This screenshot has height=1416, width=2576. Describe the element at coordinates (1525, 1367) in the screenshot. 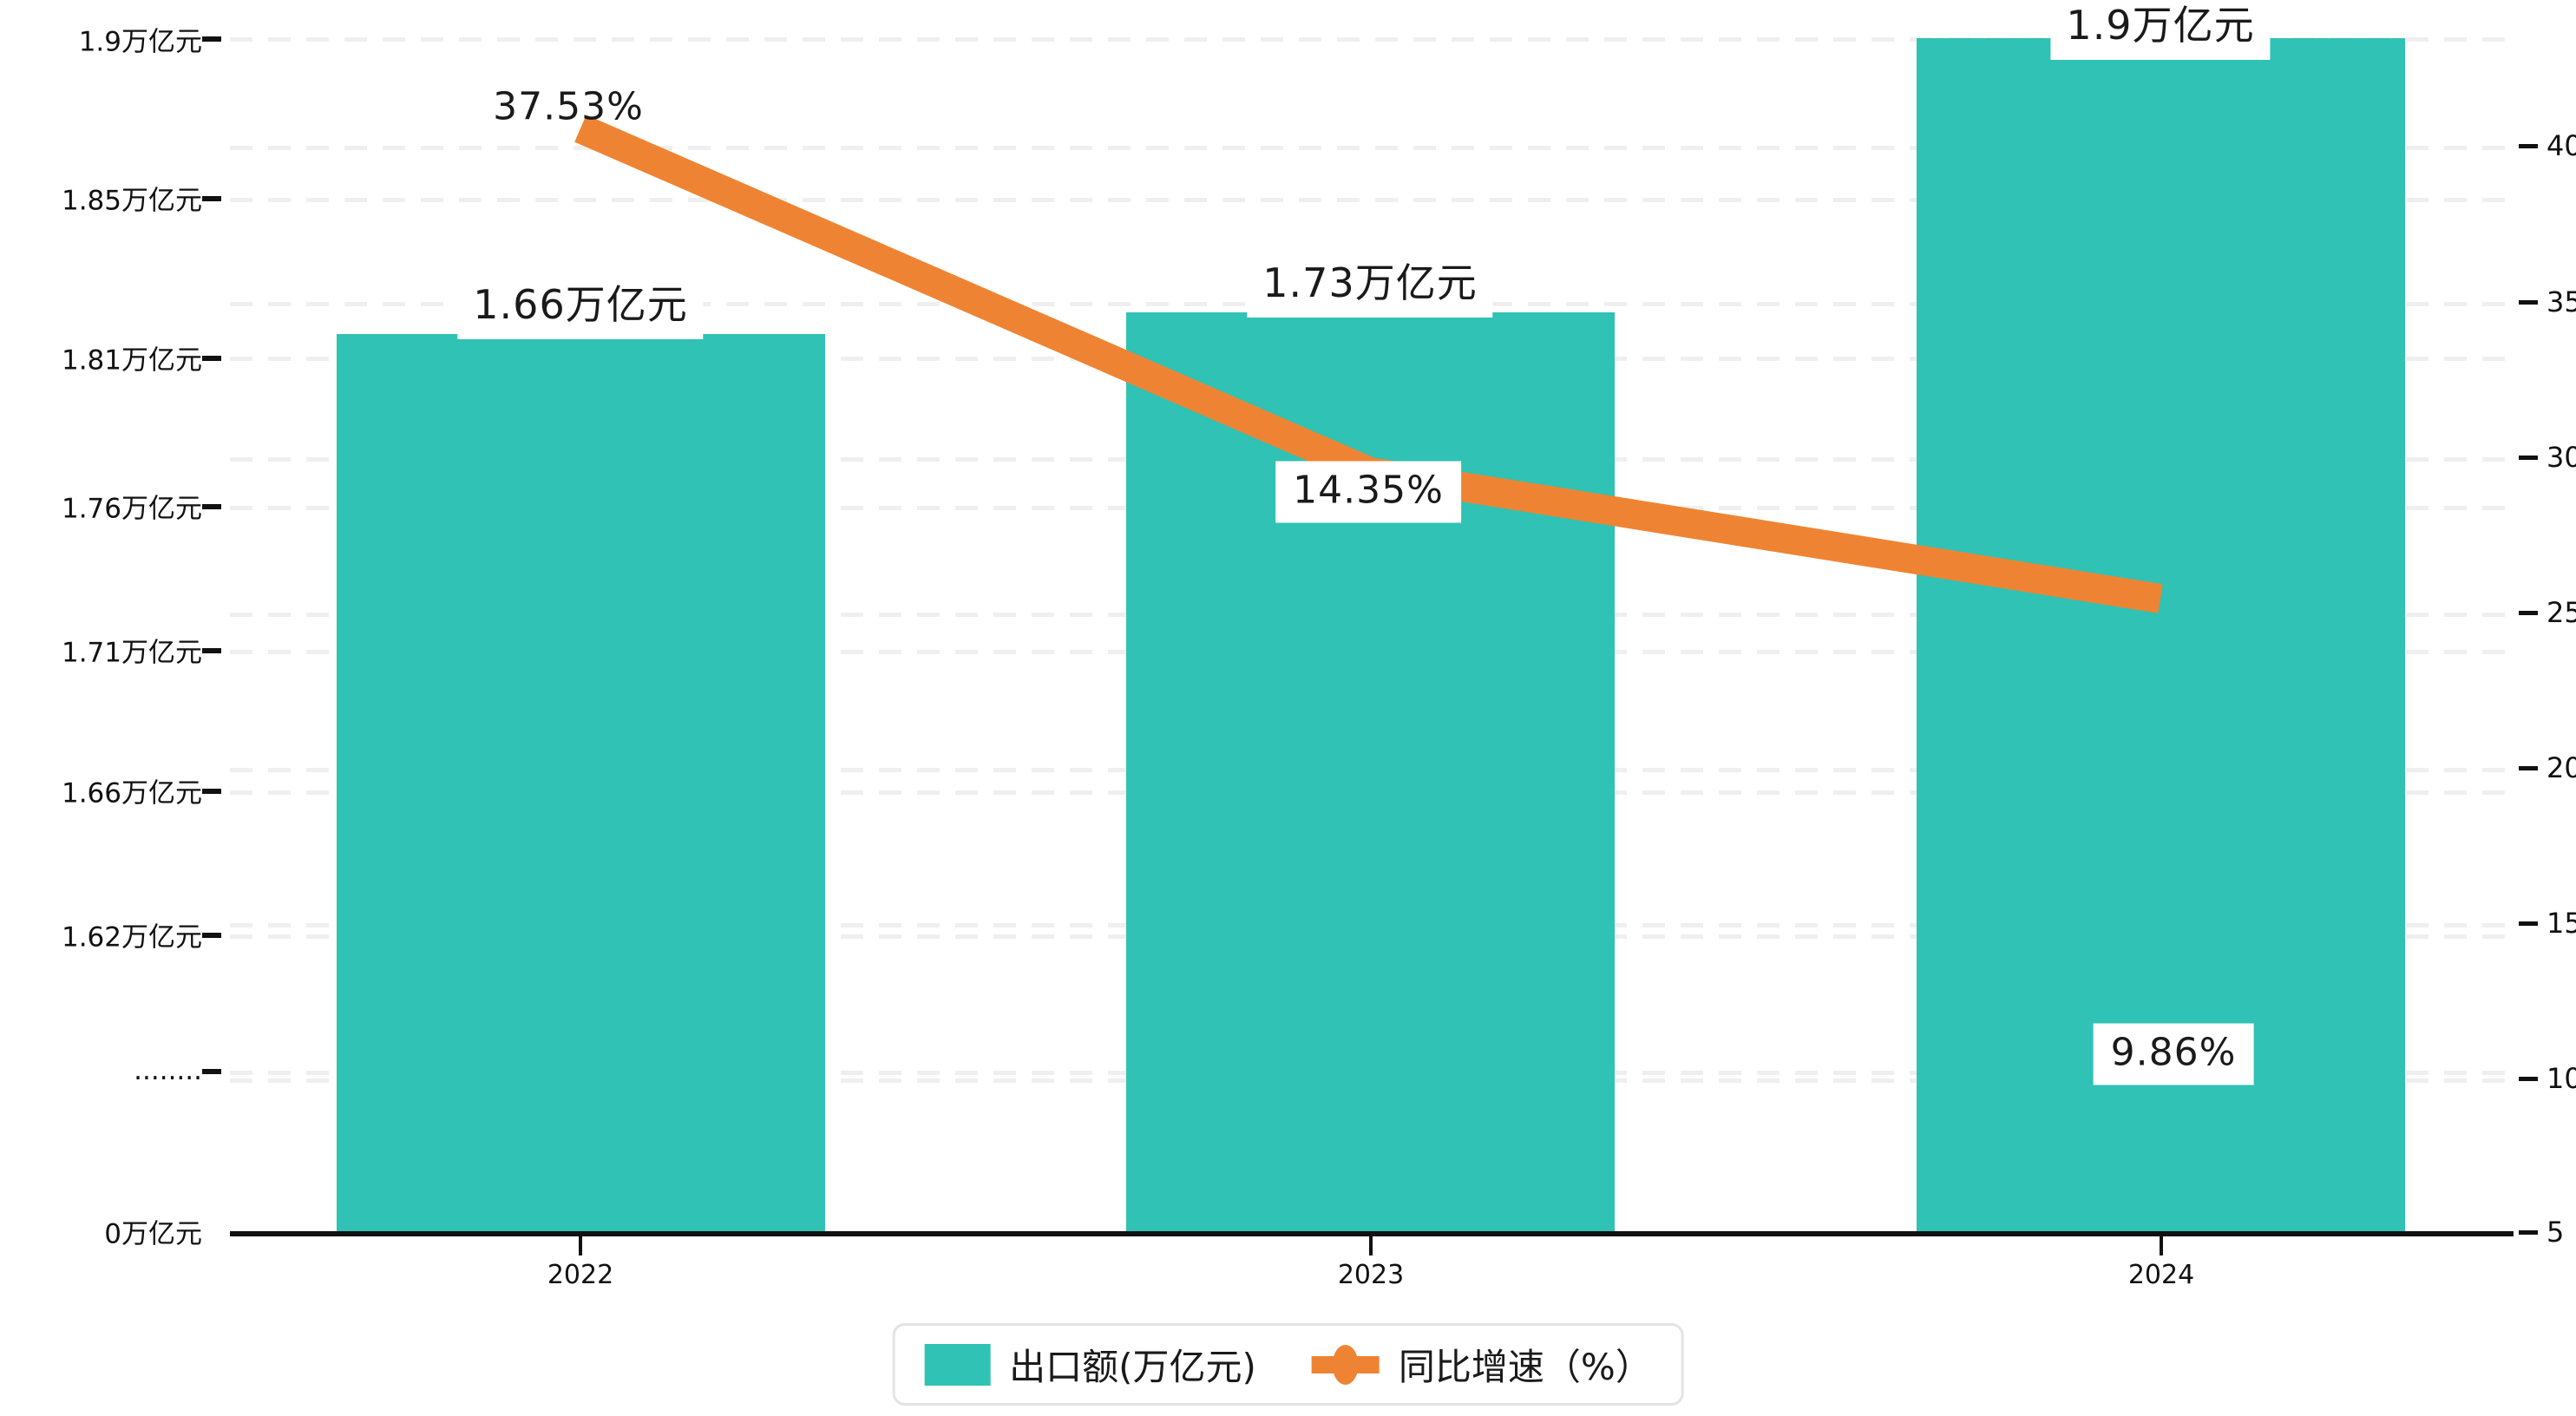

I see `legend-label-growth-rate: 同比增速（%）` at that location.